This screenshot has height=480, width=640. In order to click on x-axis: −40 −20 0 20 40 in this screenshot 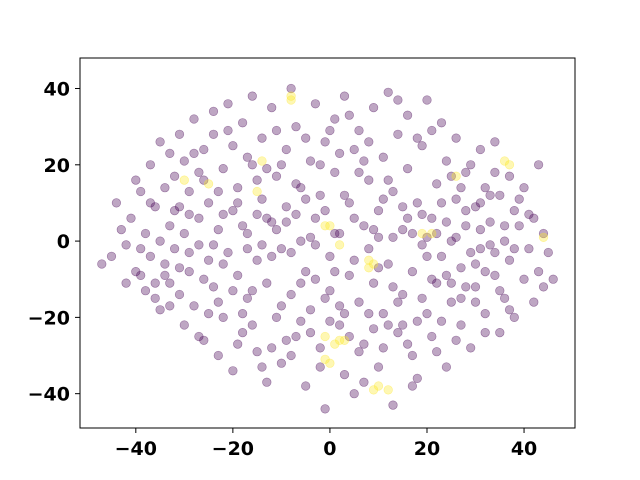, I will do `click(326, 444)`.